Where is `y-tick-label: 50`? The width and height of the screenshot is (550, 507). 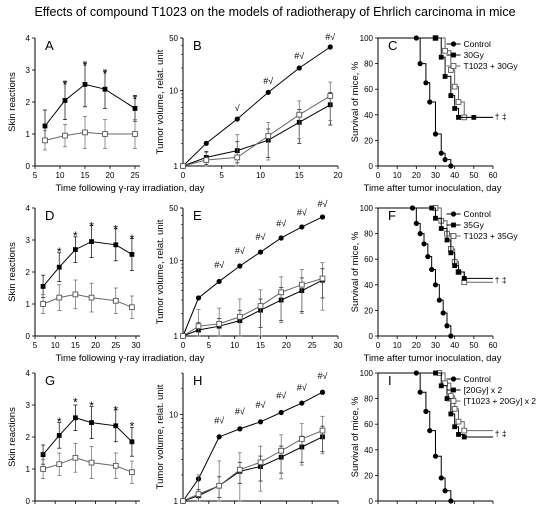
y-tick-label: 50 is located at coordinates (173, 38).